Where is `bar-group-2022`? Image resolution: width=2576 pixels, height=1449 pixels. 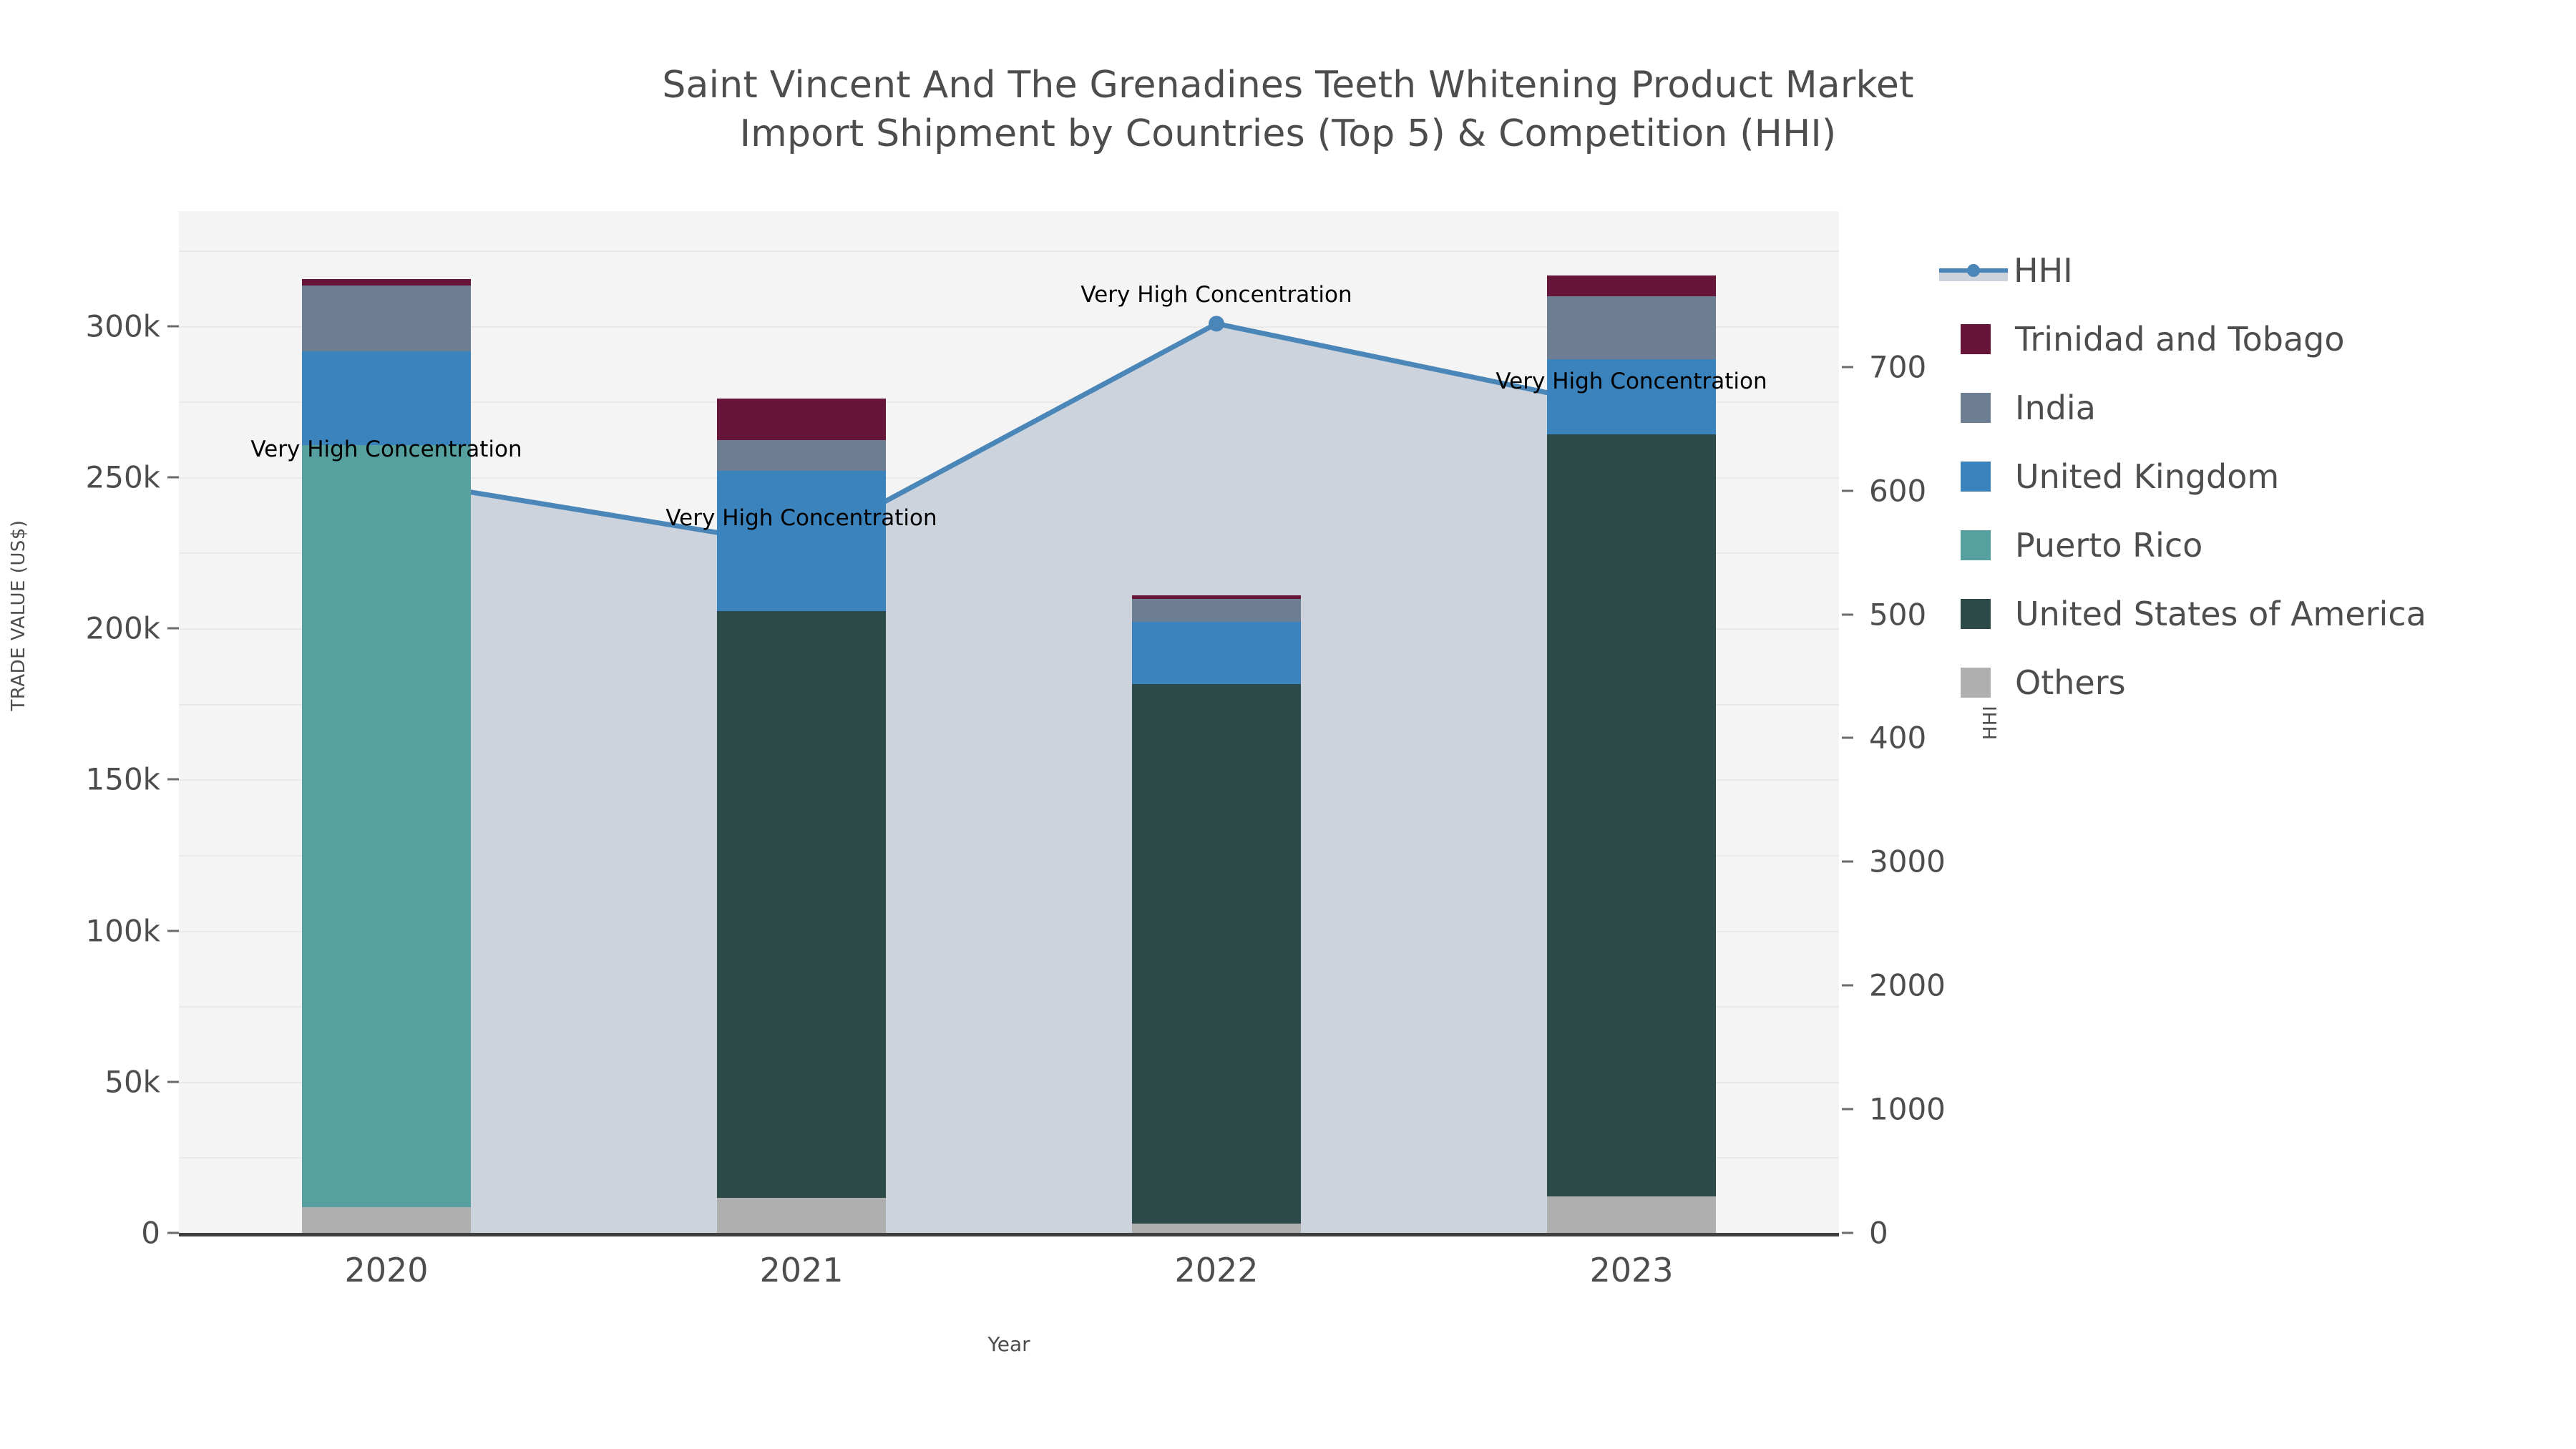 bar-group-2022 is located at coordinates (1216, 722).